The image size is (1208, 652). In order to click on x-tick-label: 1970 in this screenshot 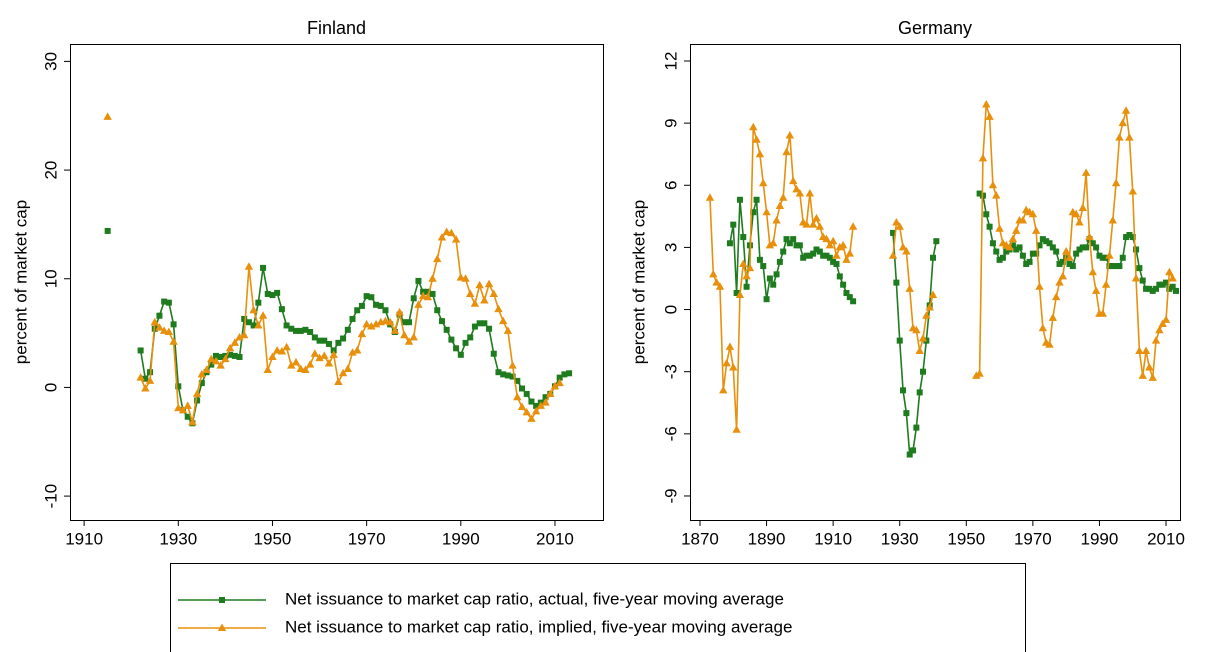, I will do `click(1033, 538)`.